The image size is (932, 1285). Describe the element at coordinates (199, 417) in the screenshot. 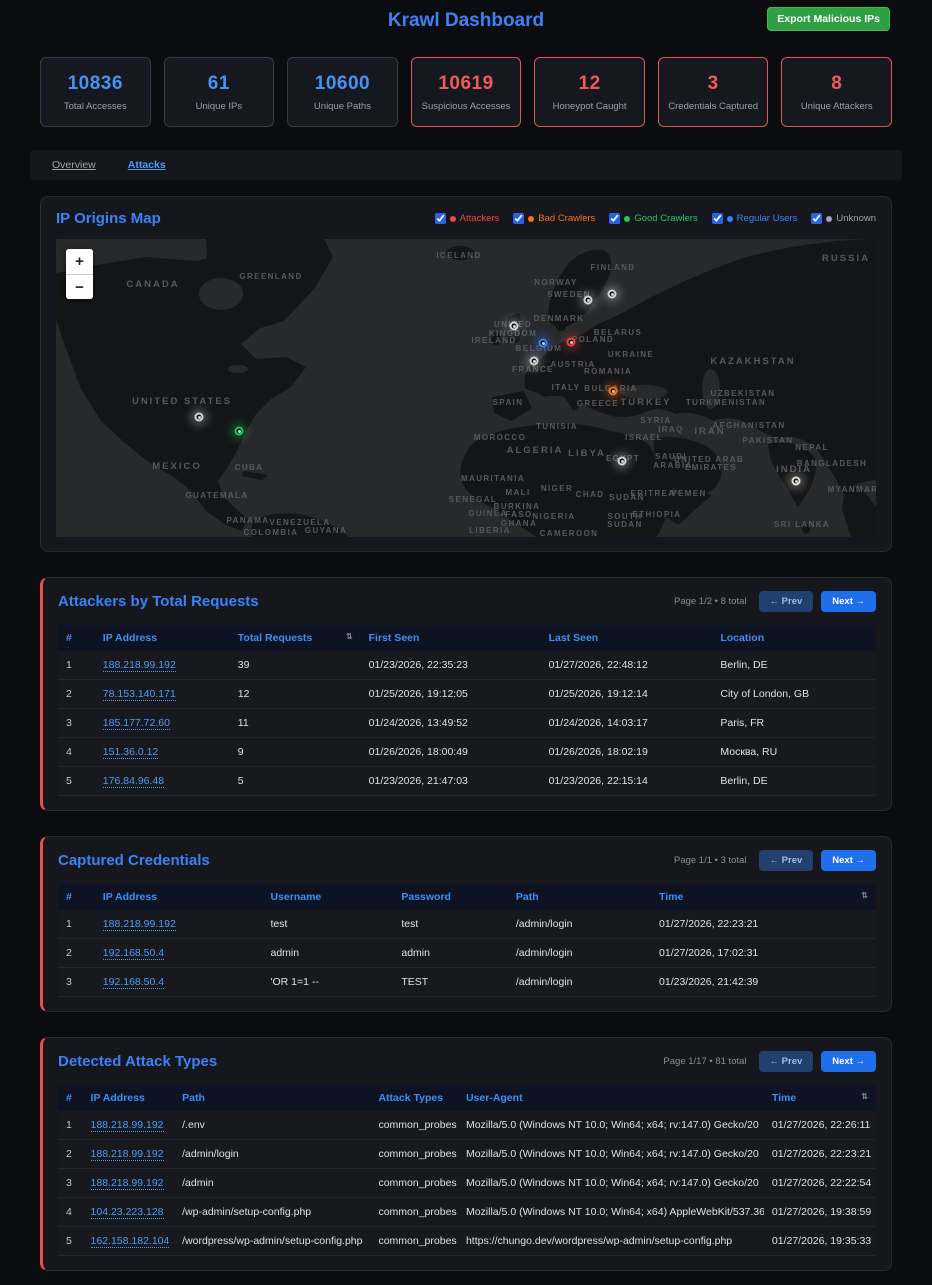

I see `marker-us-central` at that location.